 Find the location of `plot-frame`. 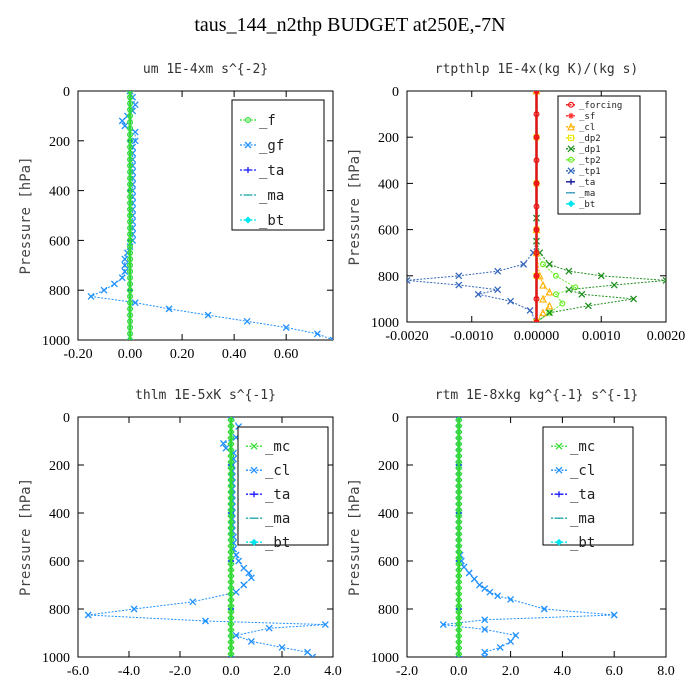

plot-frame is located at coordinates (536, 537).